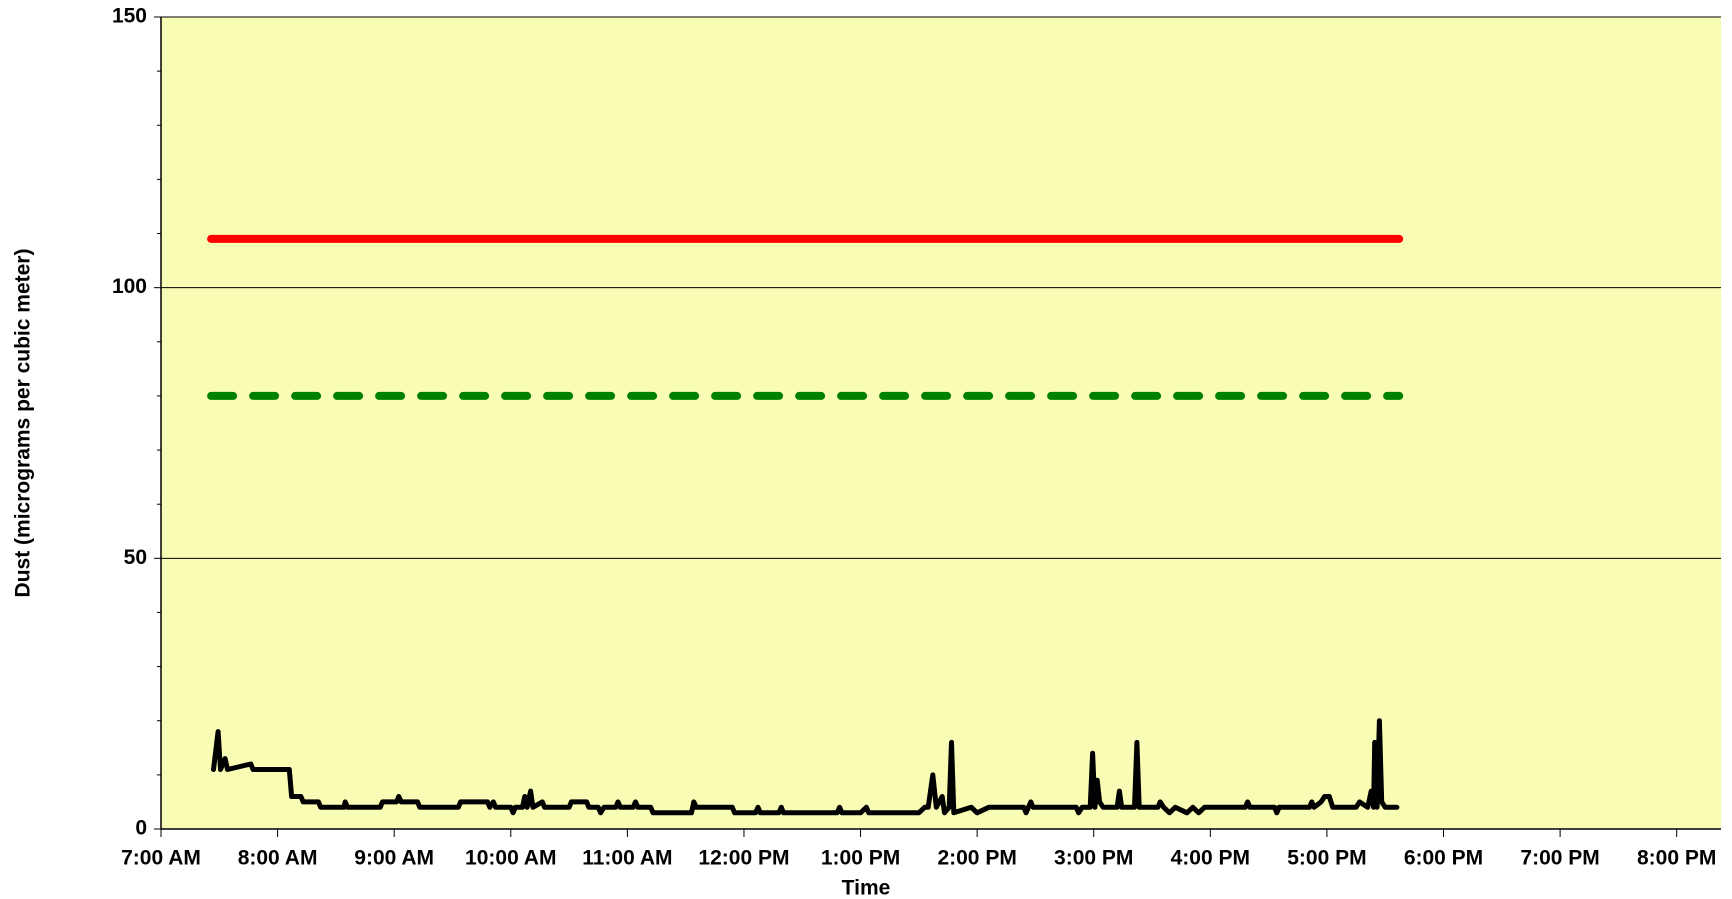  What do you see at coordinates (1093, 858) in the screenshot?
I see `x-tick-label: 3:00 PM` at bounding box center [1093, 858].